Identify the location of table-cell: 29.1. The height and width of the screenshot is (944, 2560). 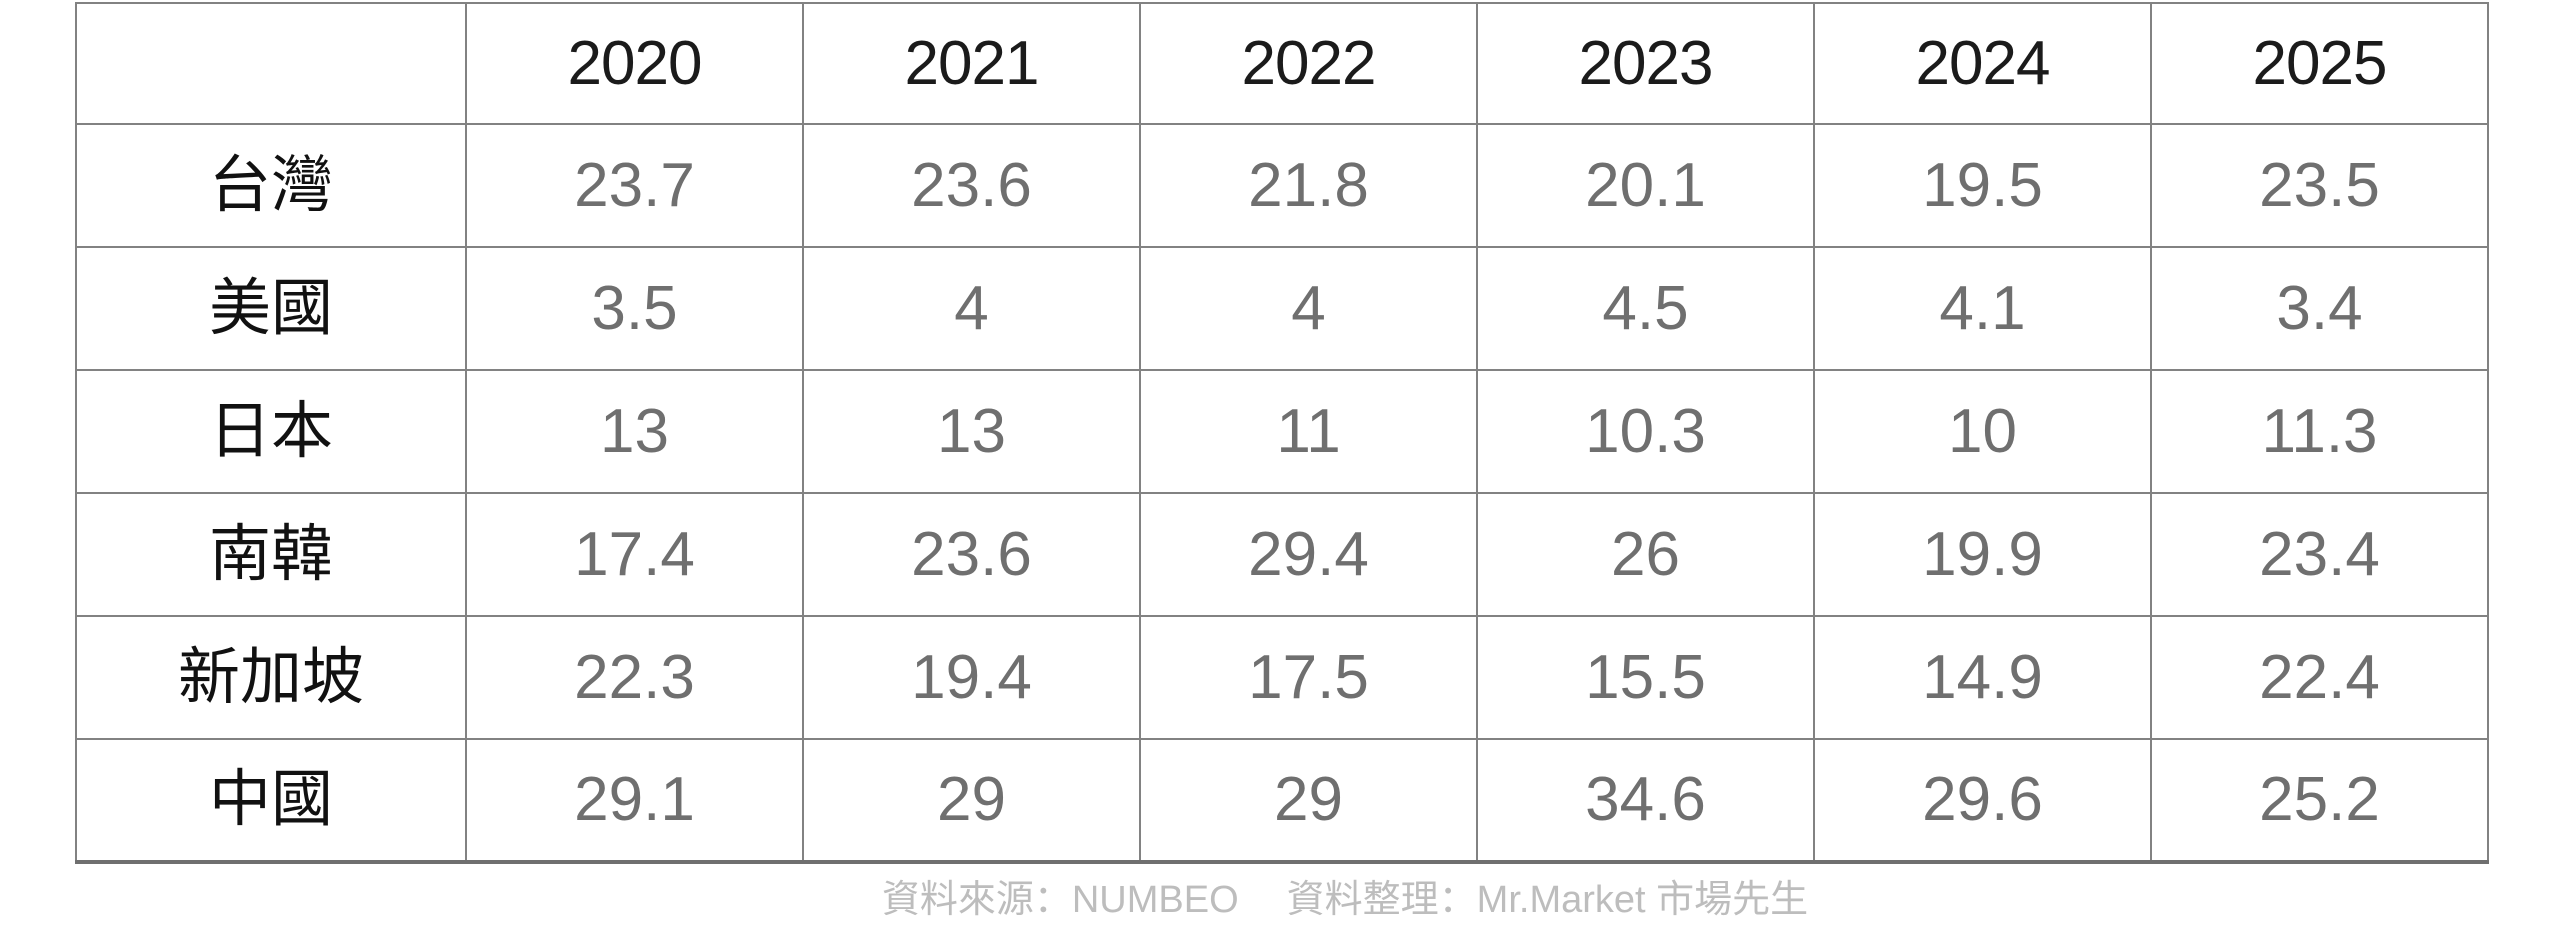
(634, 800).